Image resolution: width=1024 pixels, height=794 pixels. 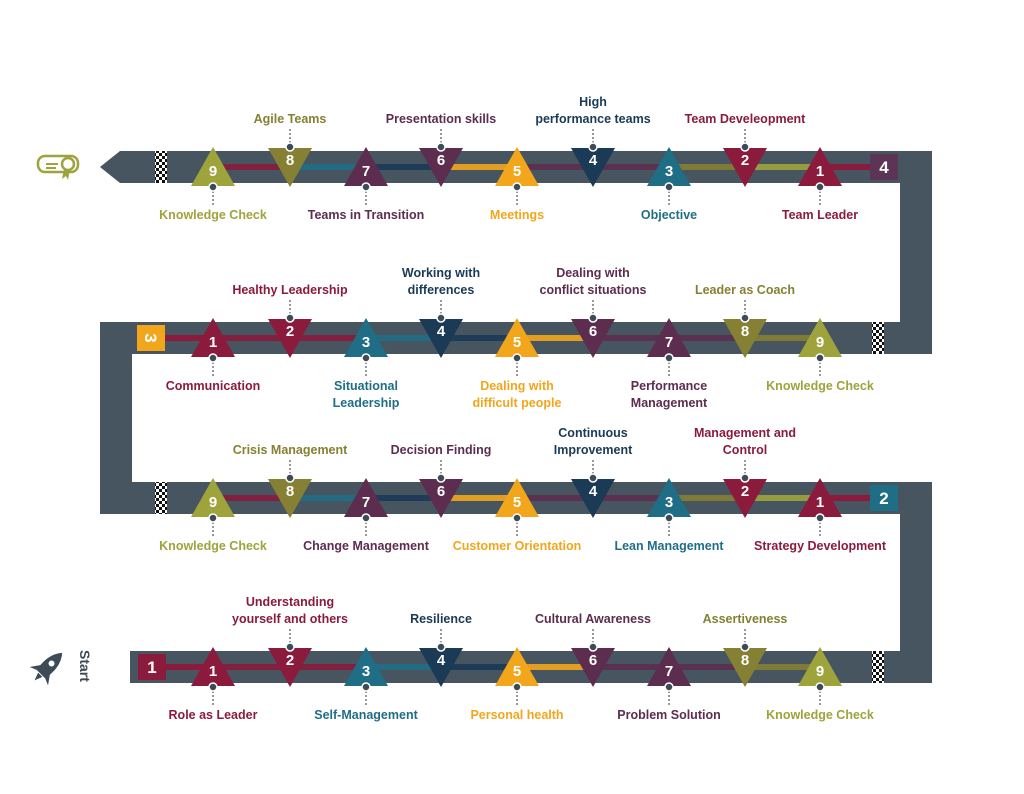 I want to click on milestone-label: Cultural Awareness, so click(x=593, y=619).